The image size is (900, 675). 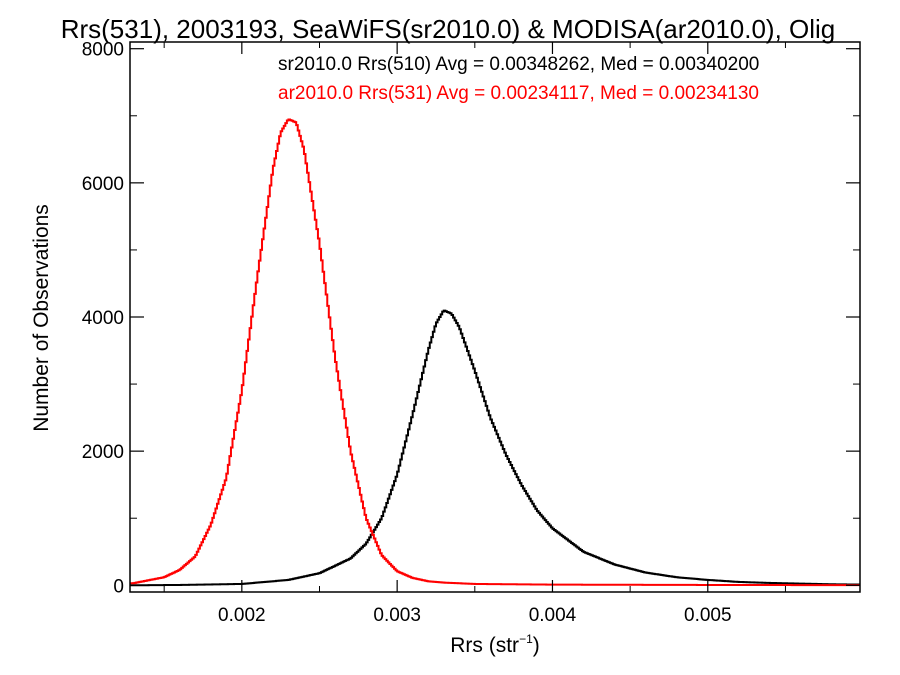 What do you see at coordinates (708, 615) in the screenshot?
I see `x-tick-label: 0.005` at bounding box center [708, 615].